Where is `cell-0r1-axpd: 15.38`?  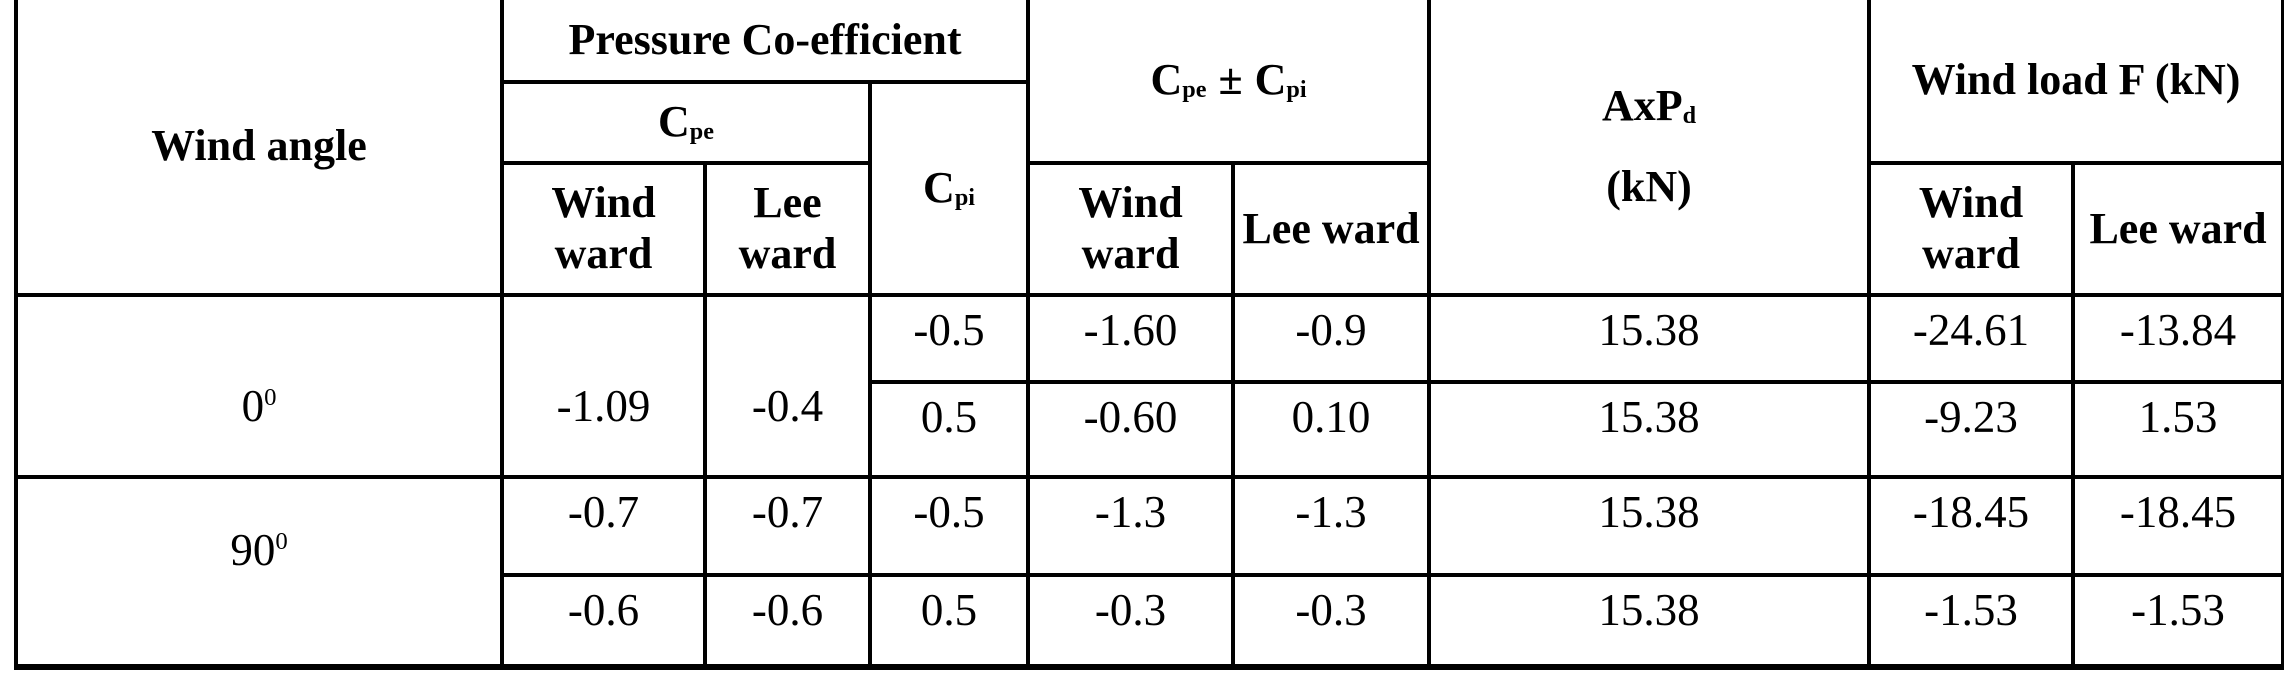 cell-0r1-axpd: 15.38 is located at coordinates (1649, 338).